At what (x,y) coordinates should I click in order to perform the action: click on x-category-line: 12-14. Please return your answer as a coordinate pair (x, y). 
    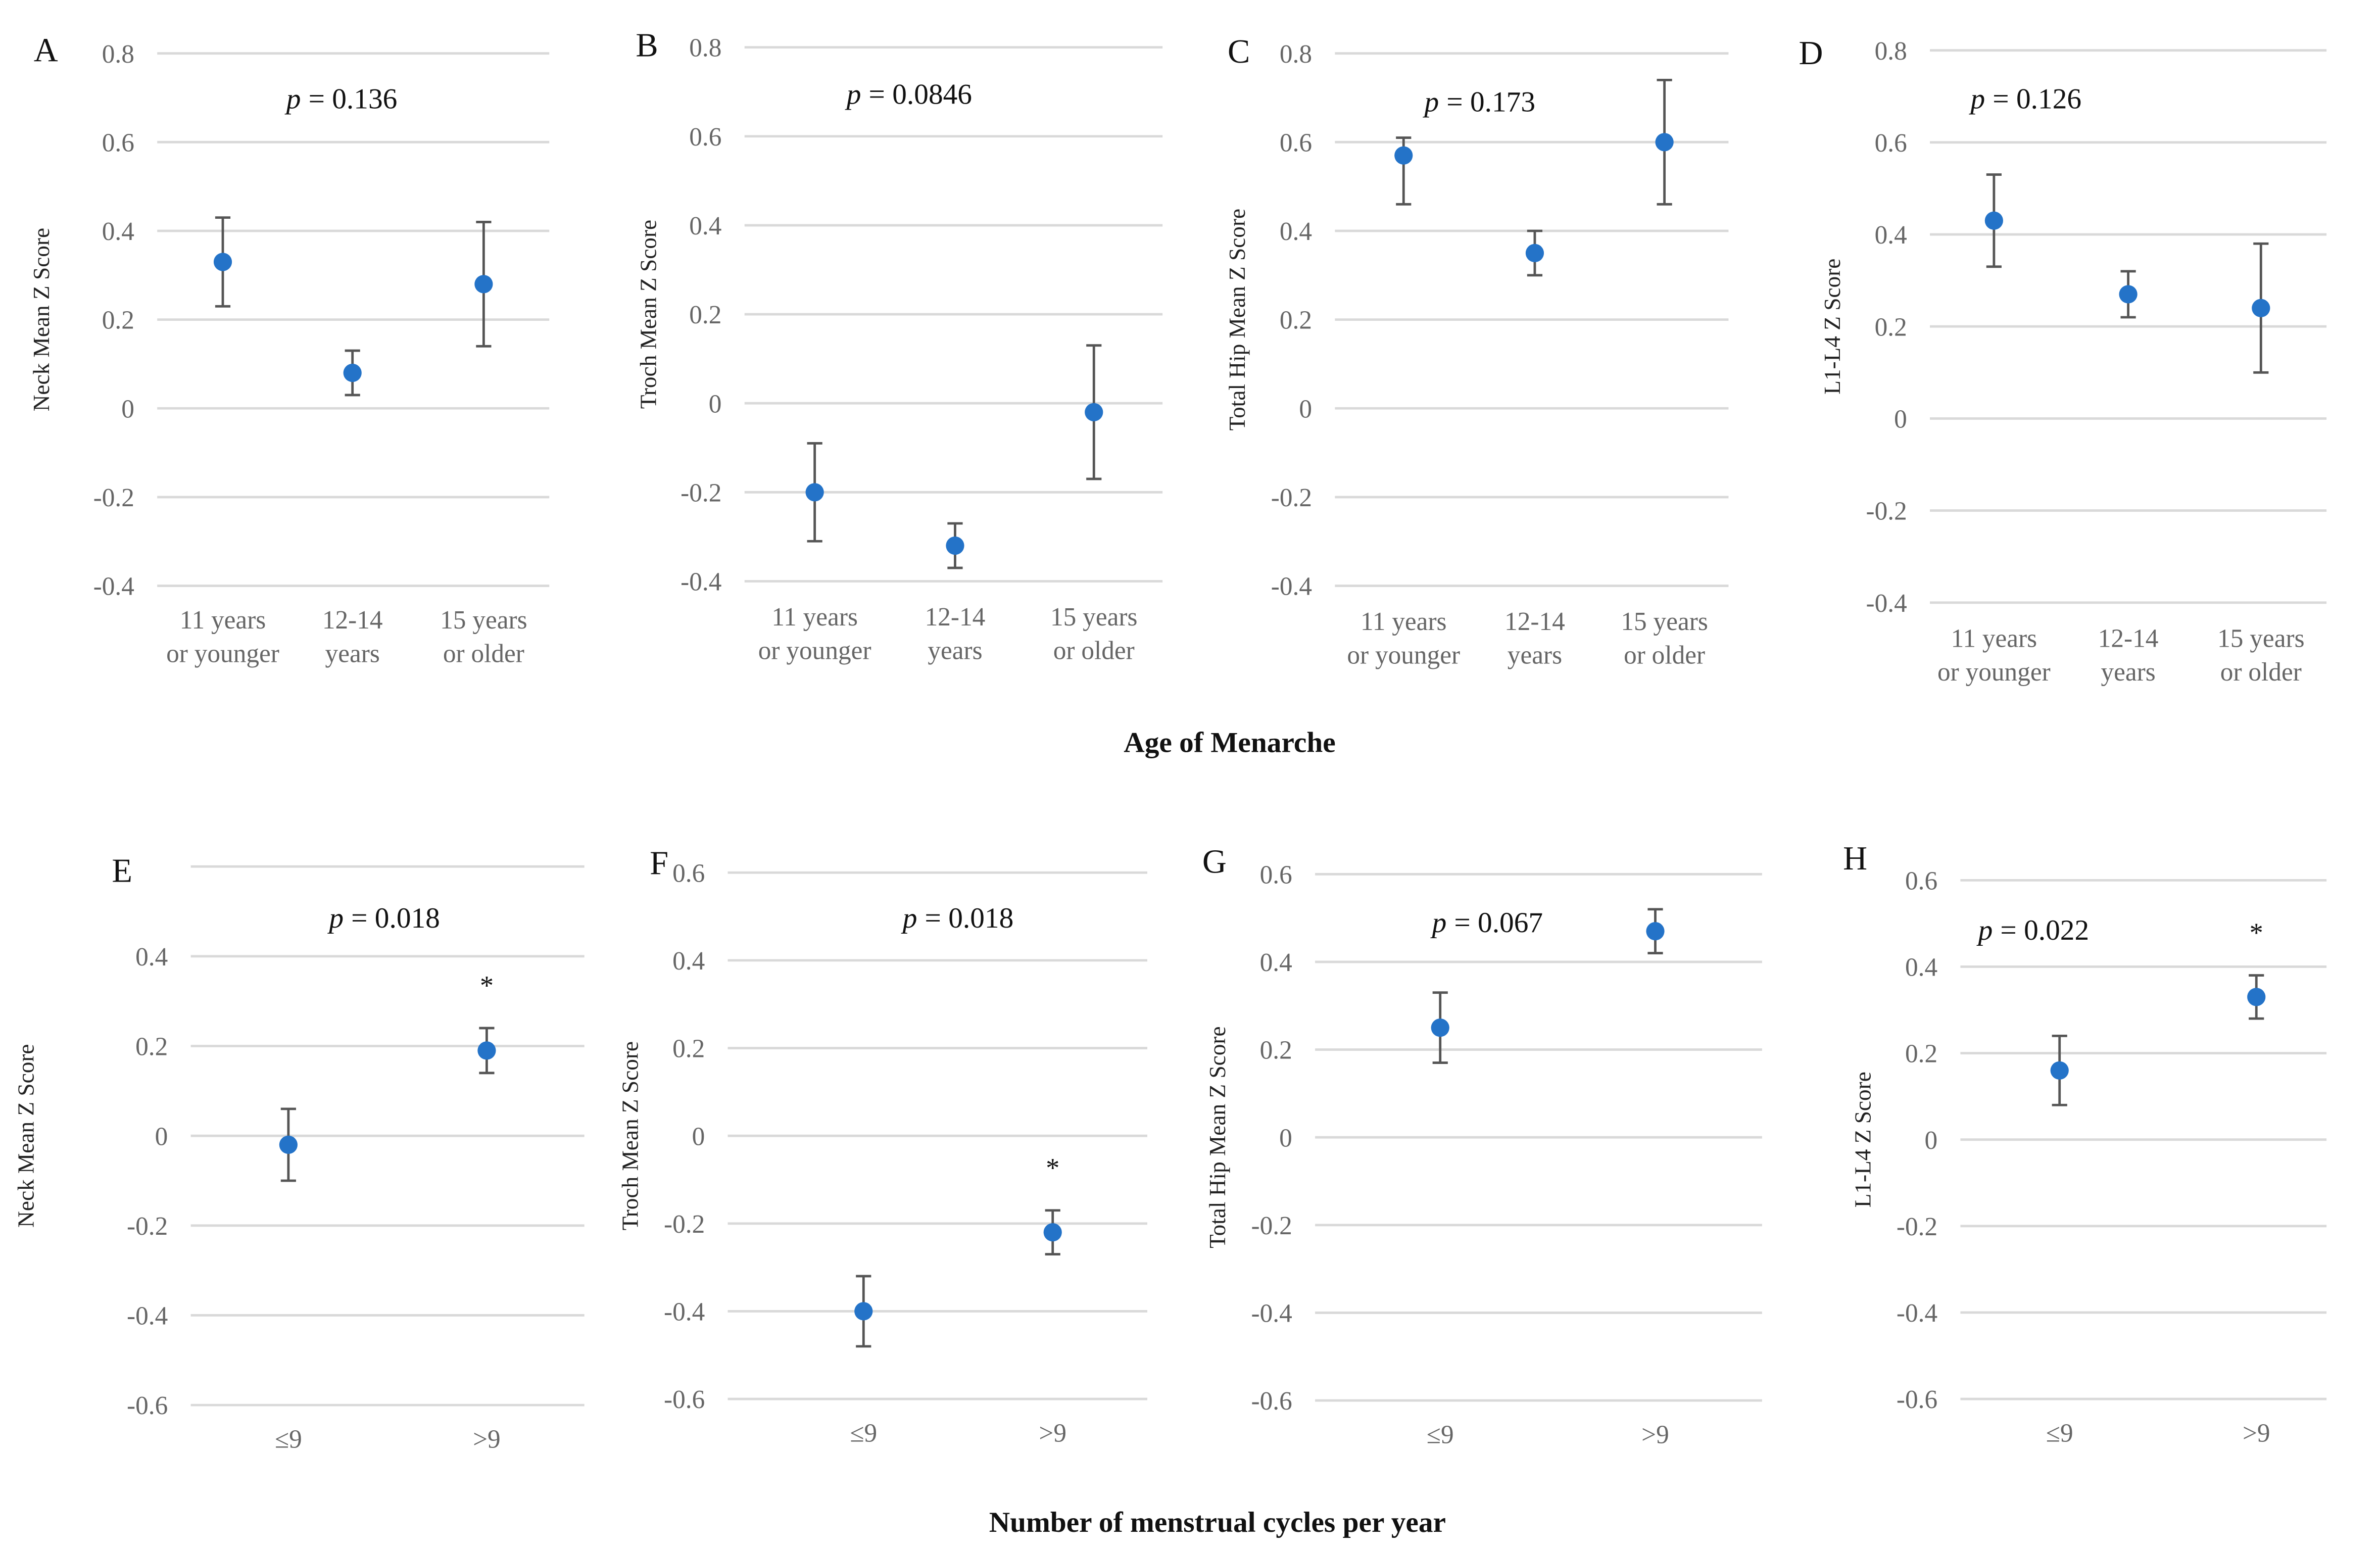
    Looking at the image, I should click on (1534, 621).